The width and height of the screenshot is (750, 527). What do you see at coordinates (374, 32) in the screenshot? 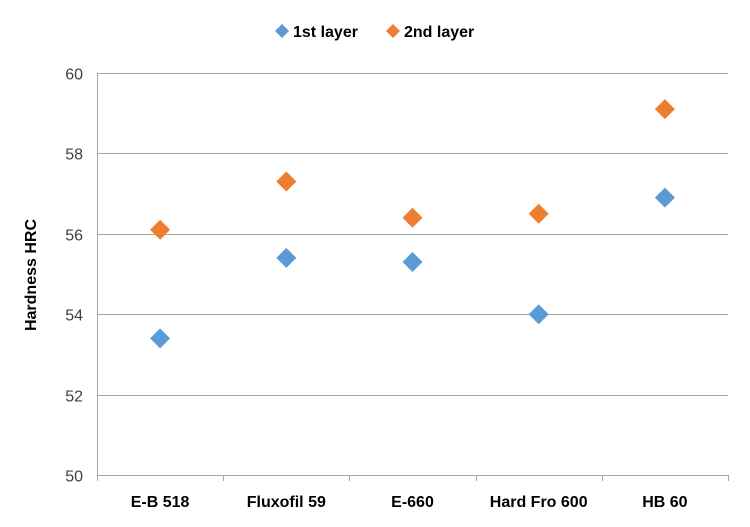
I see `legend: 1st layer 2nd layer` at bounding box center [374, 32].